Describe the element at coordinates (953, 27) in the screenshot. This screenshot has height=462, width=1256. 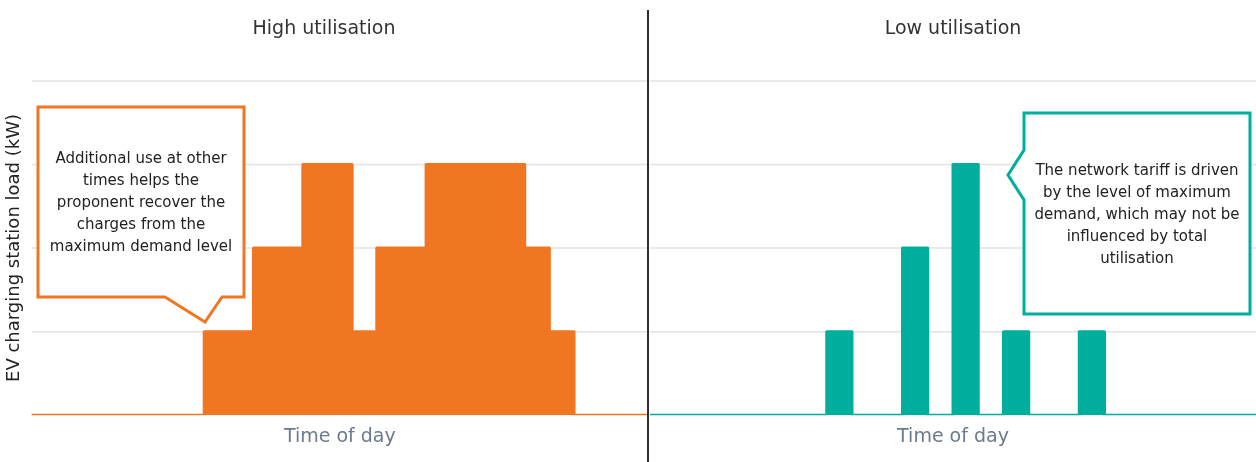
I see `chart-title: Low utilisation` at that location.